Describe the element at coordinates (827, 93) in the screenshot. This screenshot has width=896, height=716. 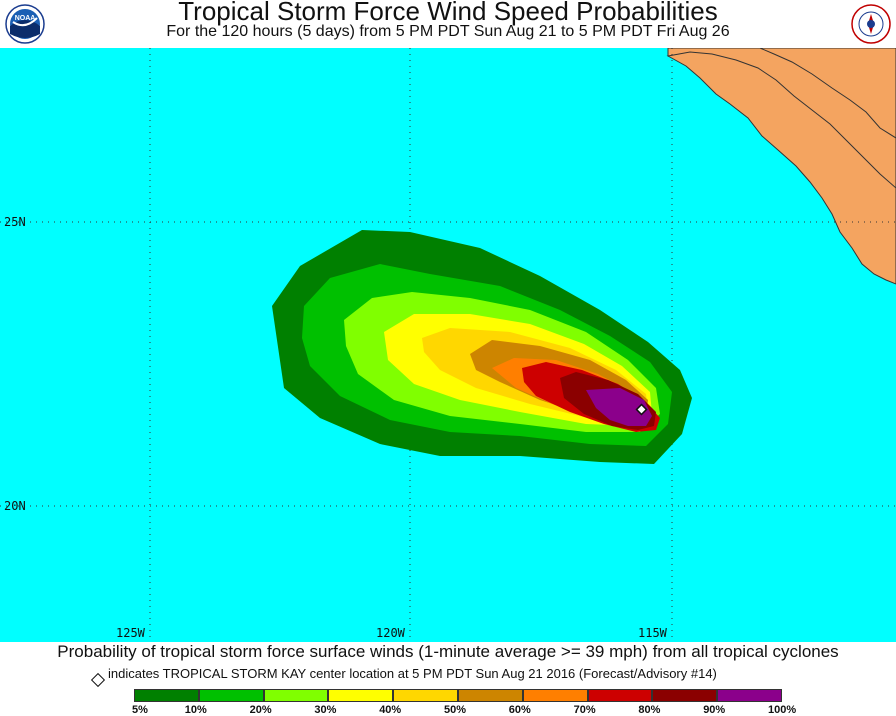
I see `land-mainland` at that location.